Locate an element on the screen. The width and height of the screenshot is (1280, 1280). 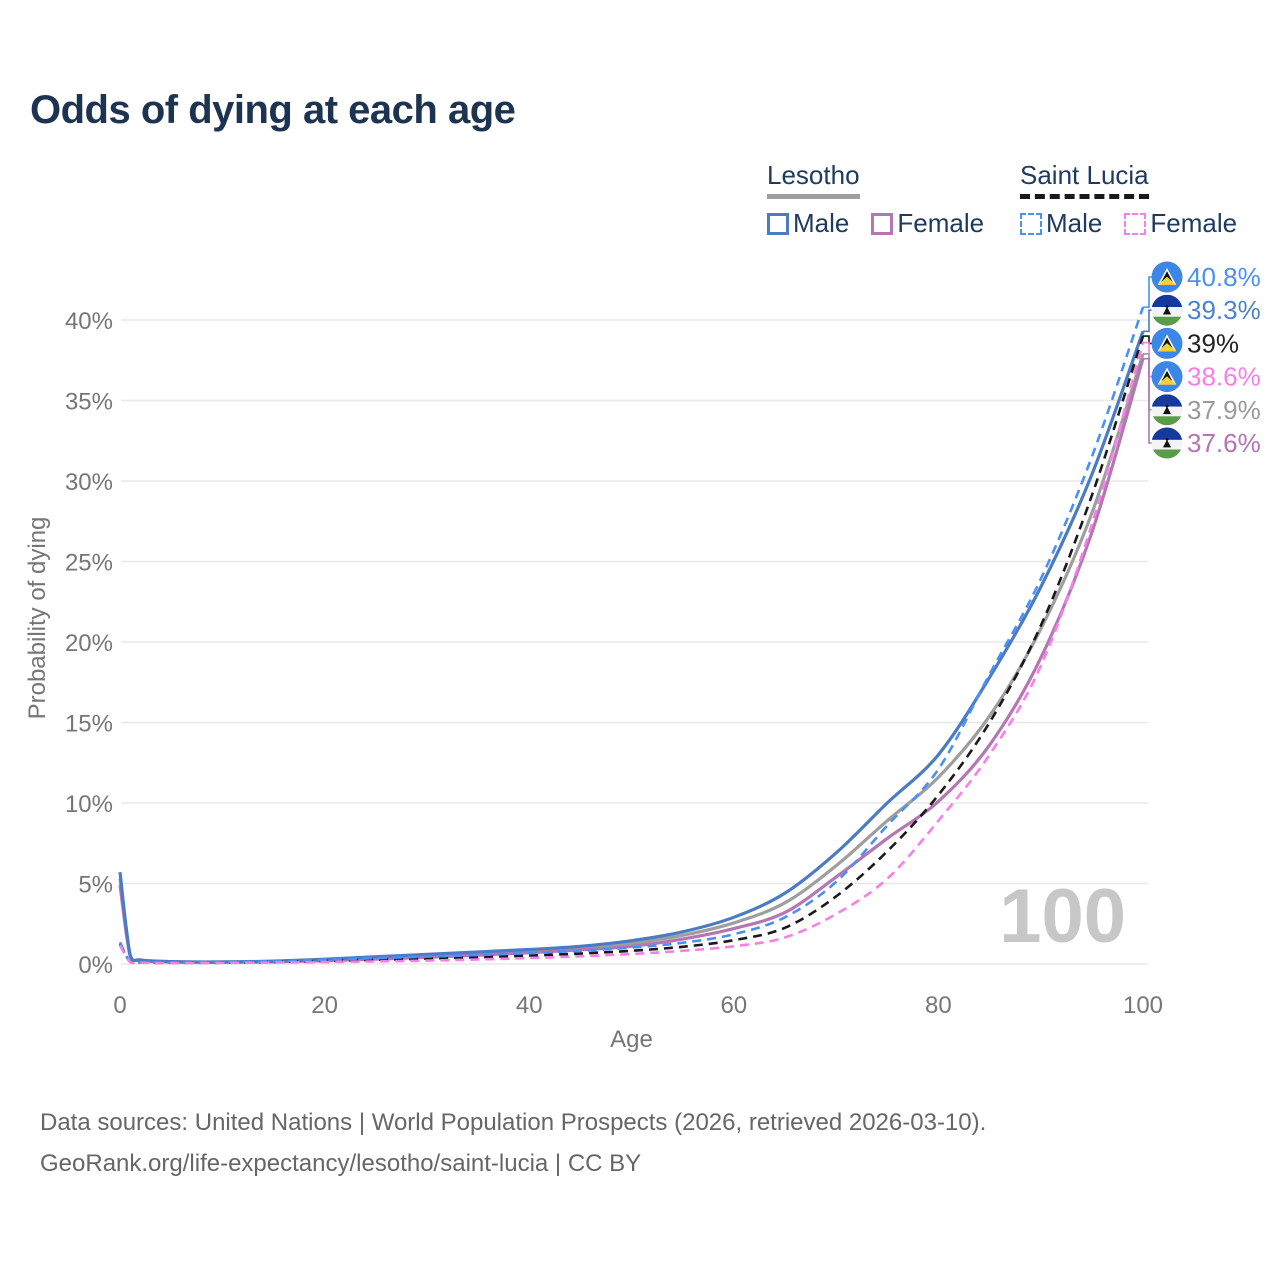
legend-items-saint-lucia: Male Female is located at coordinates (1128, 223).